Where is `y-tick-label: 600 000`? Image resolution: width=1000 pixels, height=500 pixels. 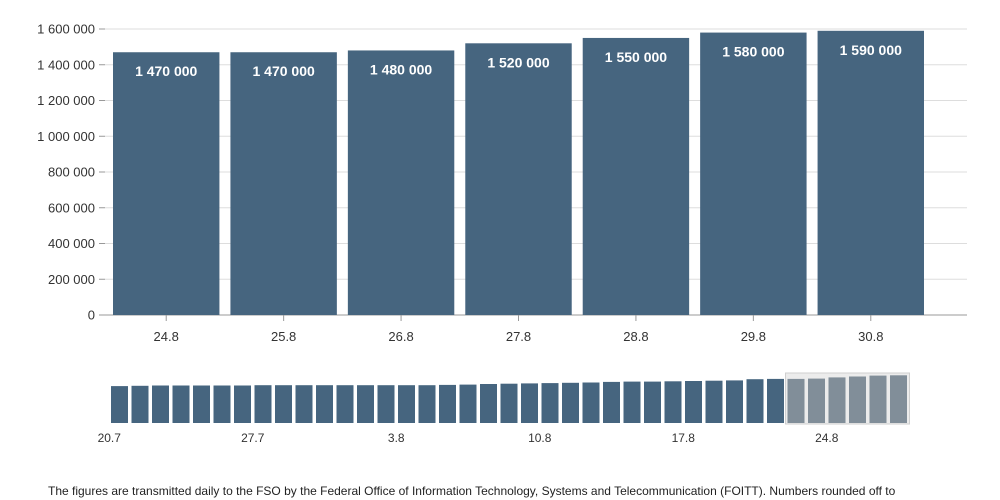
y-tick-label: 600 000 is located at coordinates (71, 207).